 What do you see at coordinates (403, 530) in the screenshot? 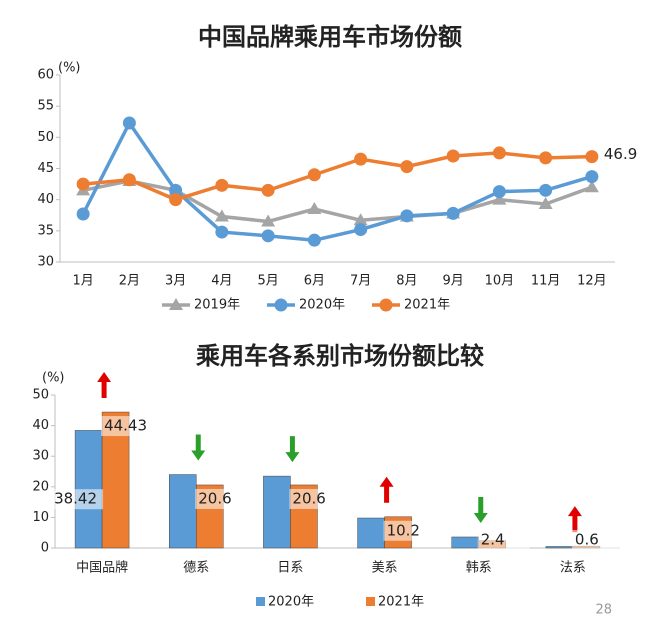
I see `data-label: 10.2` at bounding box center [403, 530].